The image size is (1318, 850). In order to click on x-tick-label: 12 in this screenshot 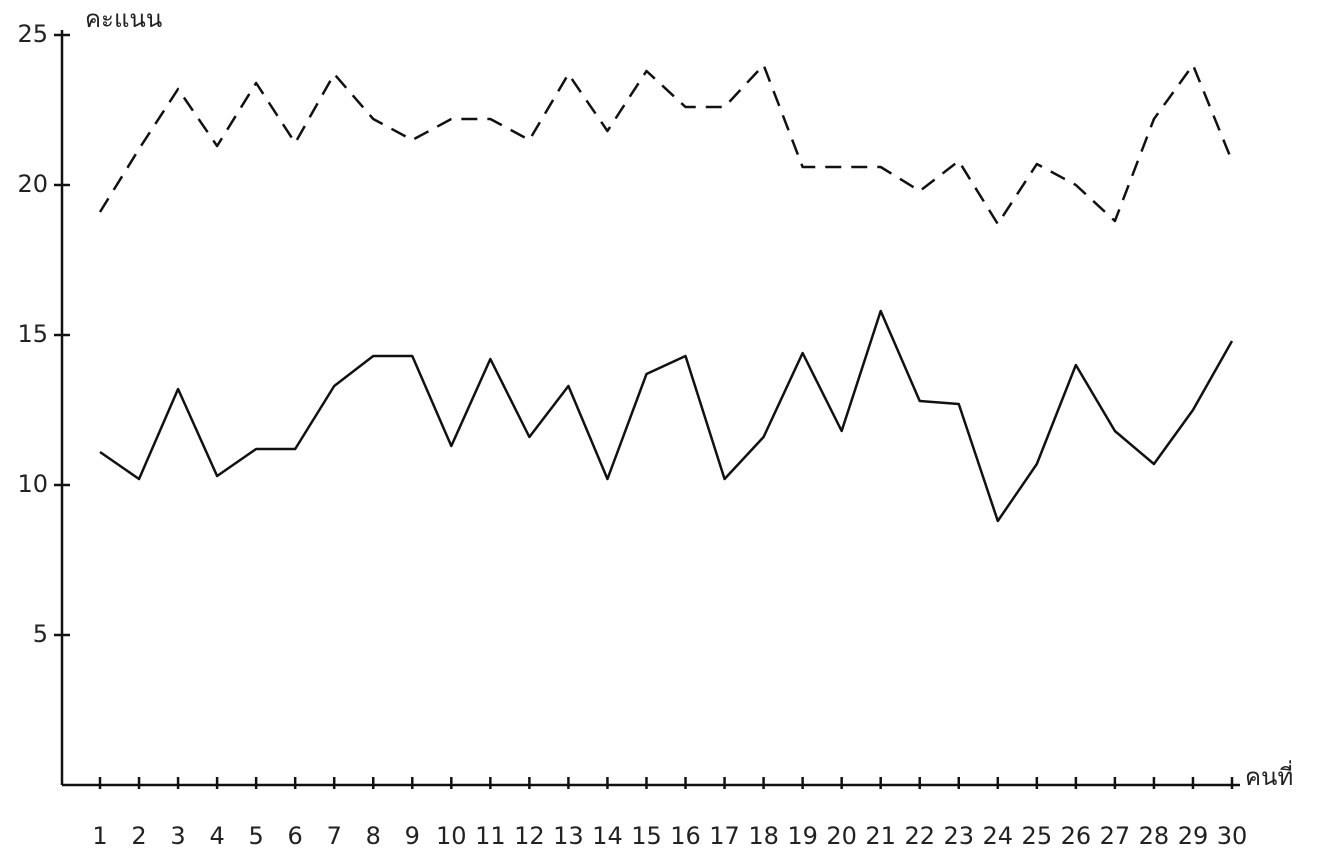, I will do `click(529, 836)`.